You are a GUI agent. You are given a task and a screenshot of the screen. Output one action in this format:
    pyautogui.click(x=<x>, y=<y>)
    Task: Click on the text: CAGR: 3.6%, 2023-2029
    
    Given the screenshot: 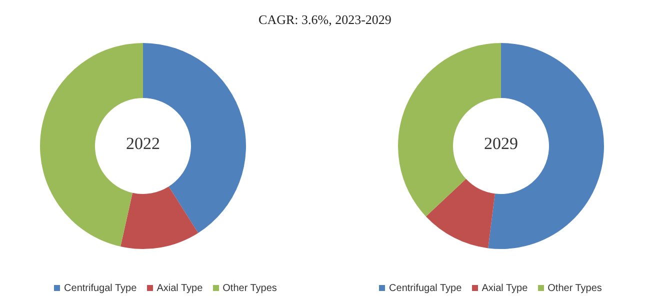 What is the action you would take?
    pyautogui.click(x=325, y=20)
    